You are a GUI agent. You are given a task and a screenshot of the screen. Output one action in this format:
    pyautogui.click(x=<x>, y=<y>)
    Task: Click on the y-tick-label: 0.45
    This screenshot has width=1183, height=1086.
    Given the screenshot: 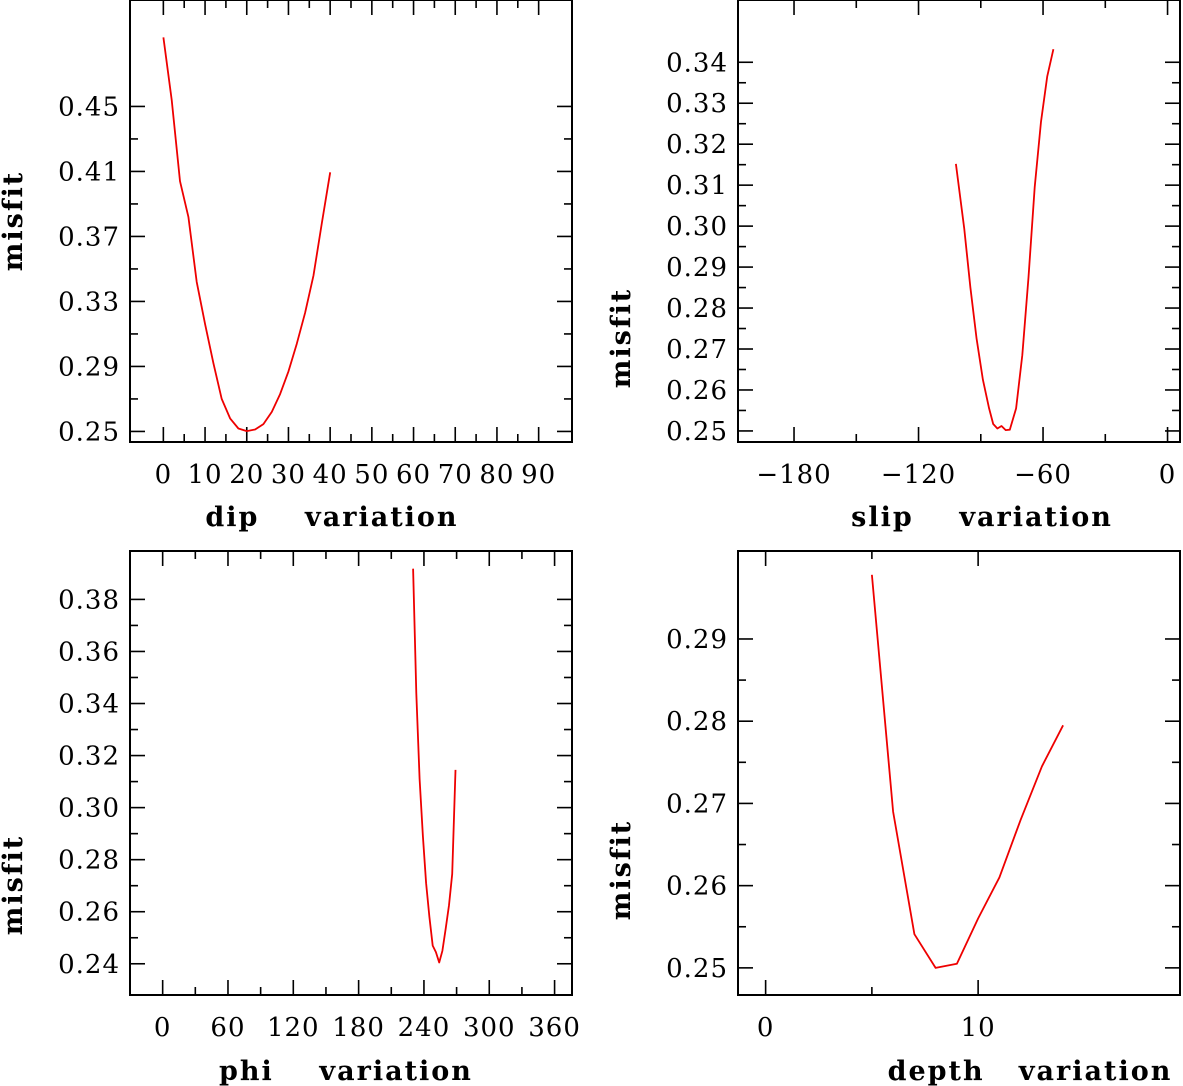 What is the action you would take?
    pyautogui.click(x=89, y=107)
    